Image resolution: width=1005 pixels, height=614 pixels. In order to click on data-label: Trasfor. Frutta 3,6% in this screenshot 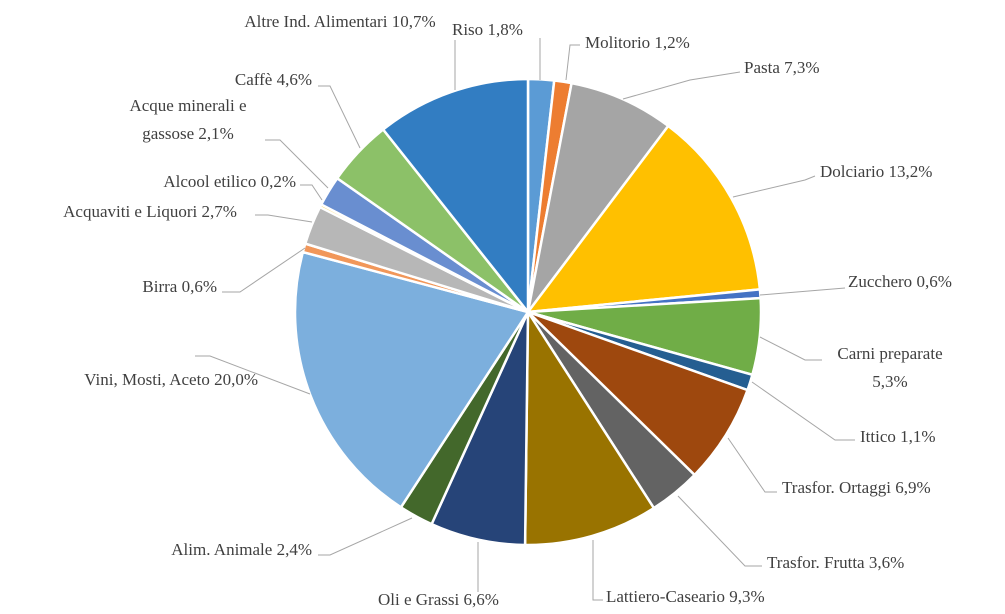, I will do `click(835, 563)`.